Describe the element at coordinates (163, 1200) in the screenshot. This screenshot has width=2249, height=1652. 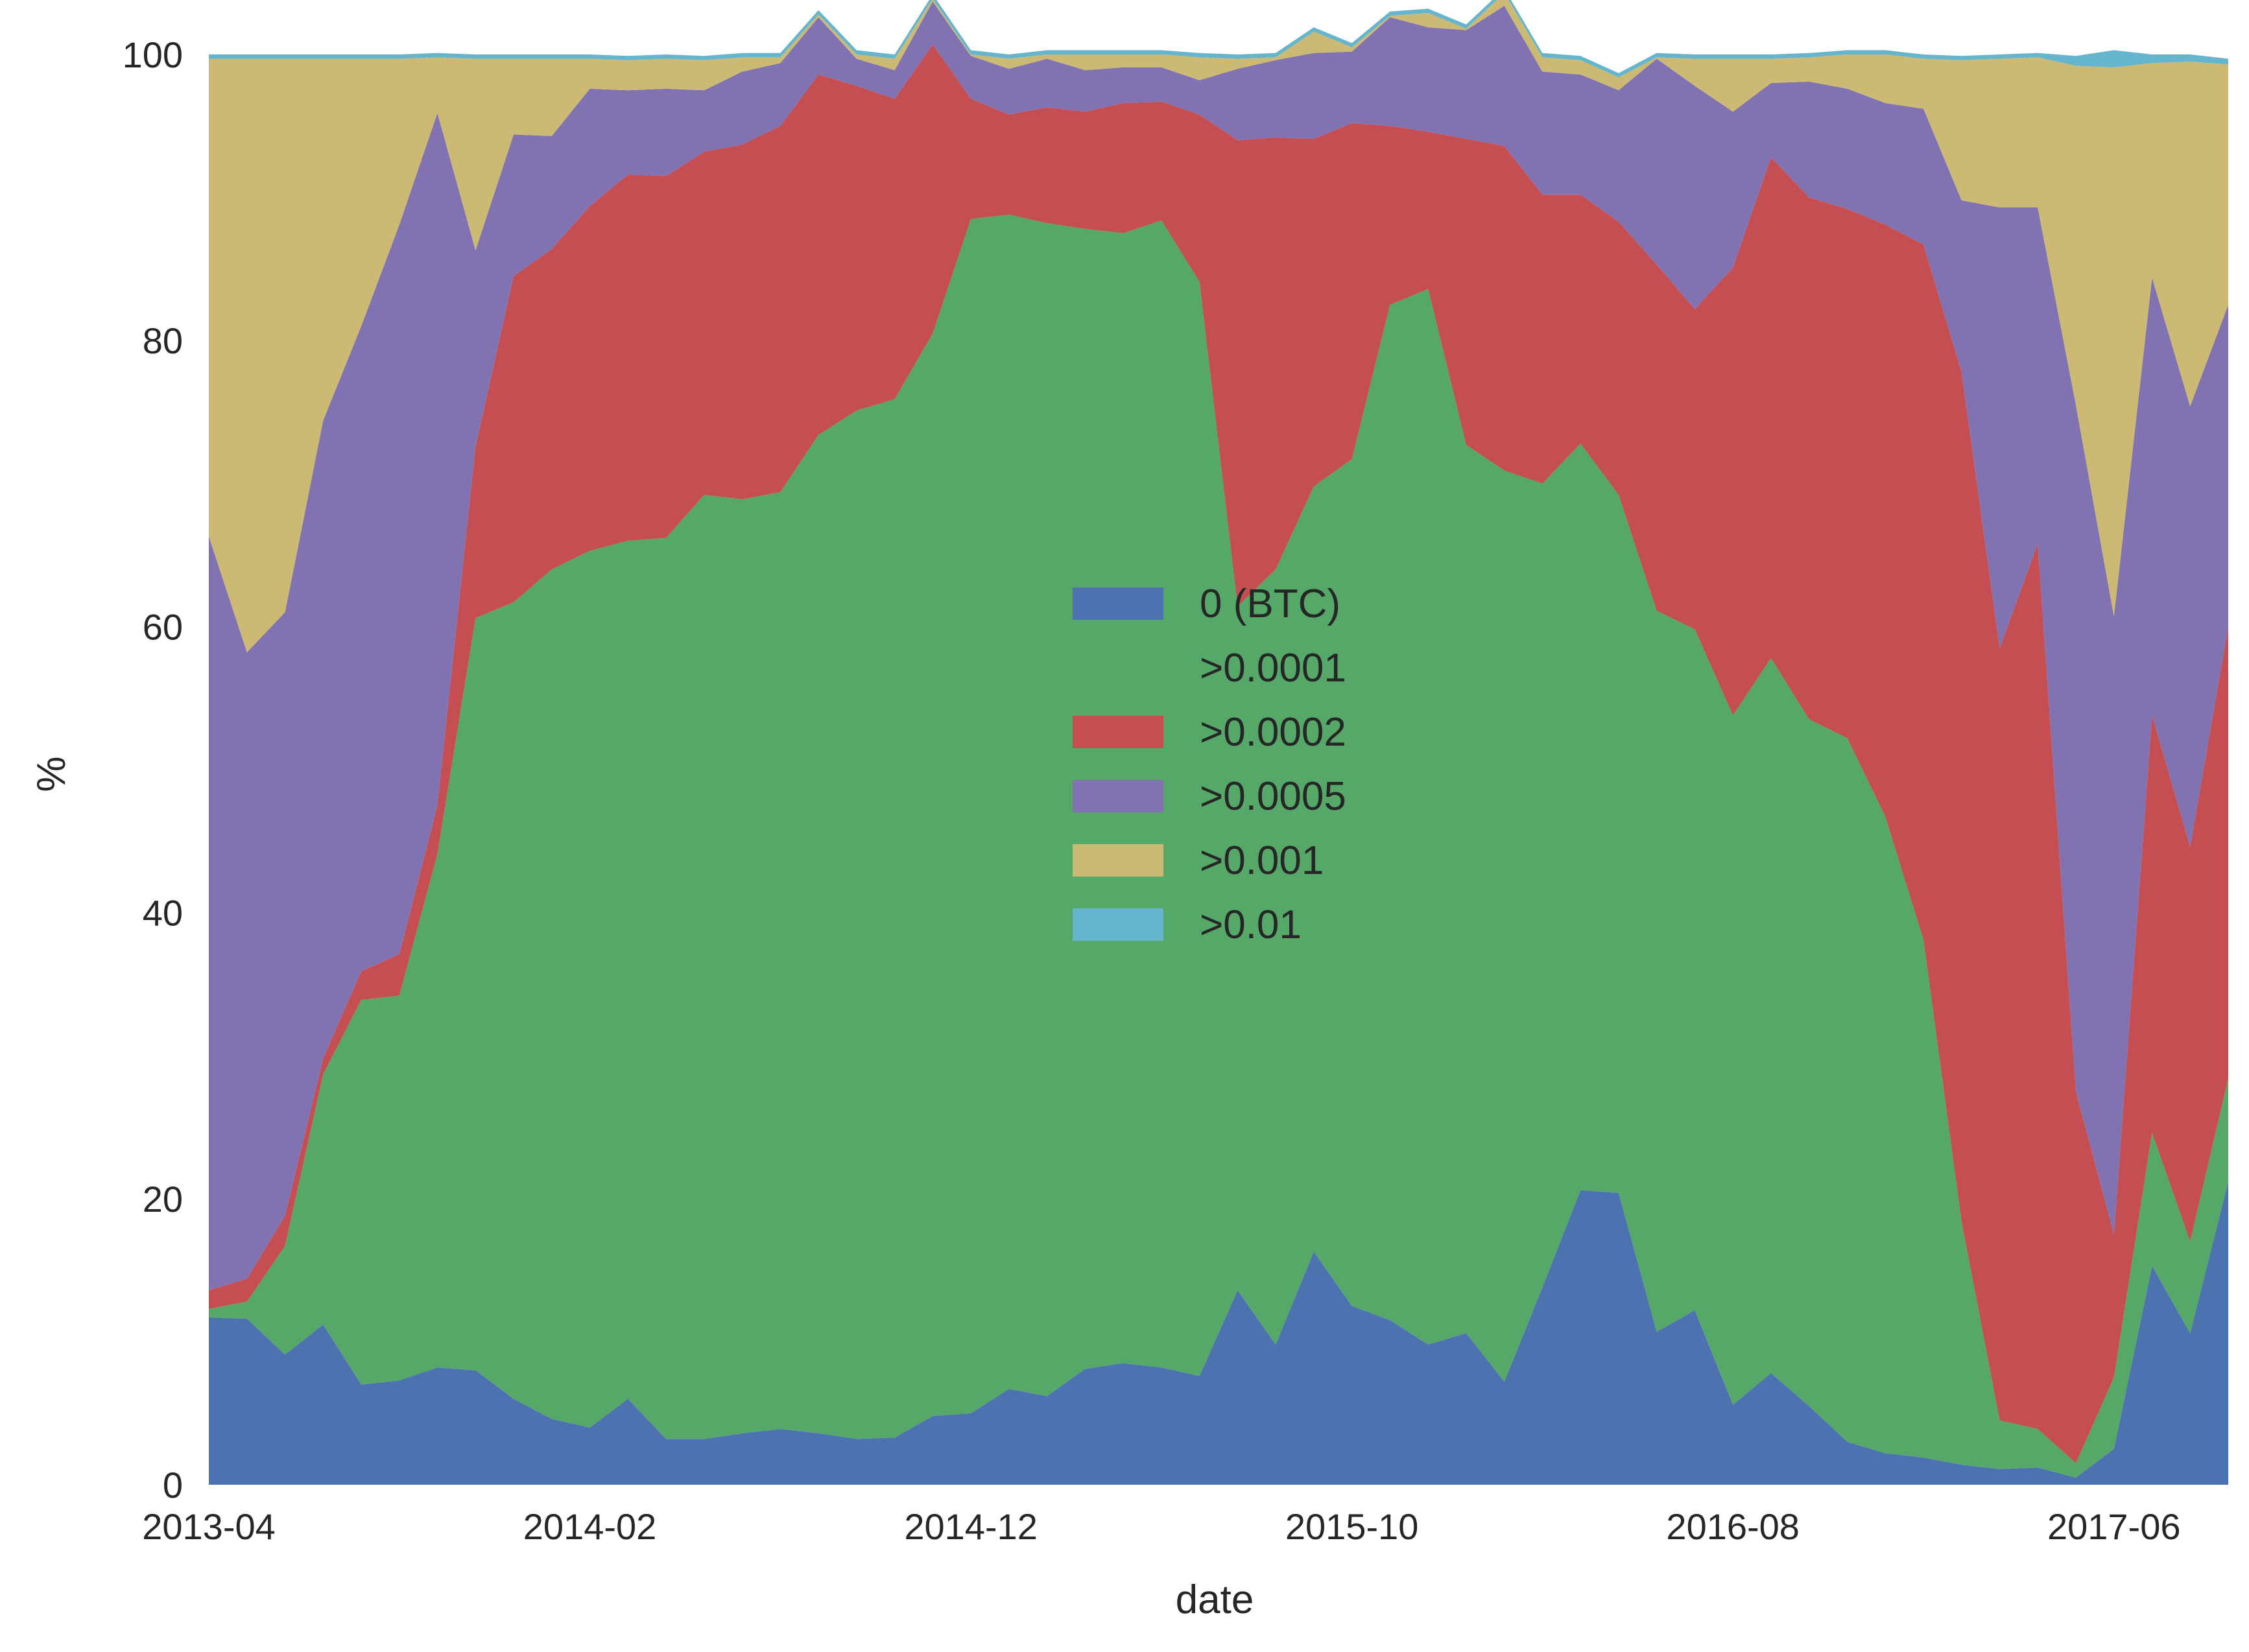
I see `y-tick-label: 20` at that location.